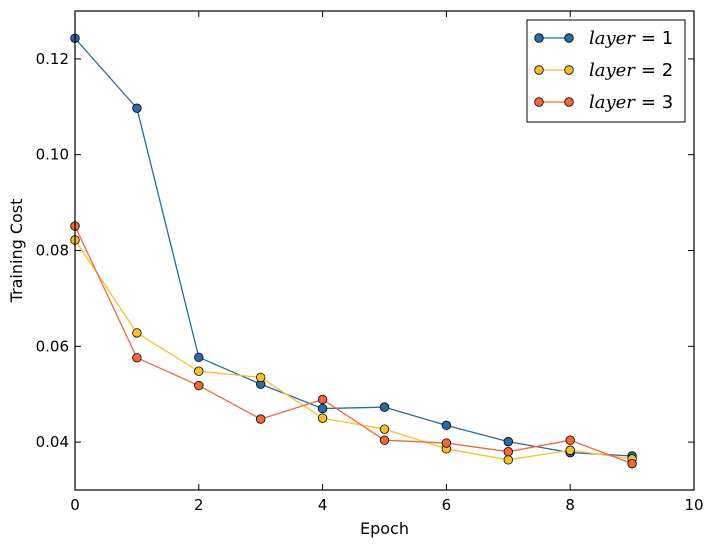 The image size is (714, 548). What do you see at coordinates (631, 38) in the screenshot?
I see `legend-label: layer = 1` at bounding box center [631, 38].